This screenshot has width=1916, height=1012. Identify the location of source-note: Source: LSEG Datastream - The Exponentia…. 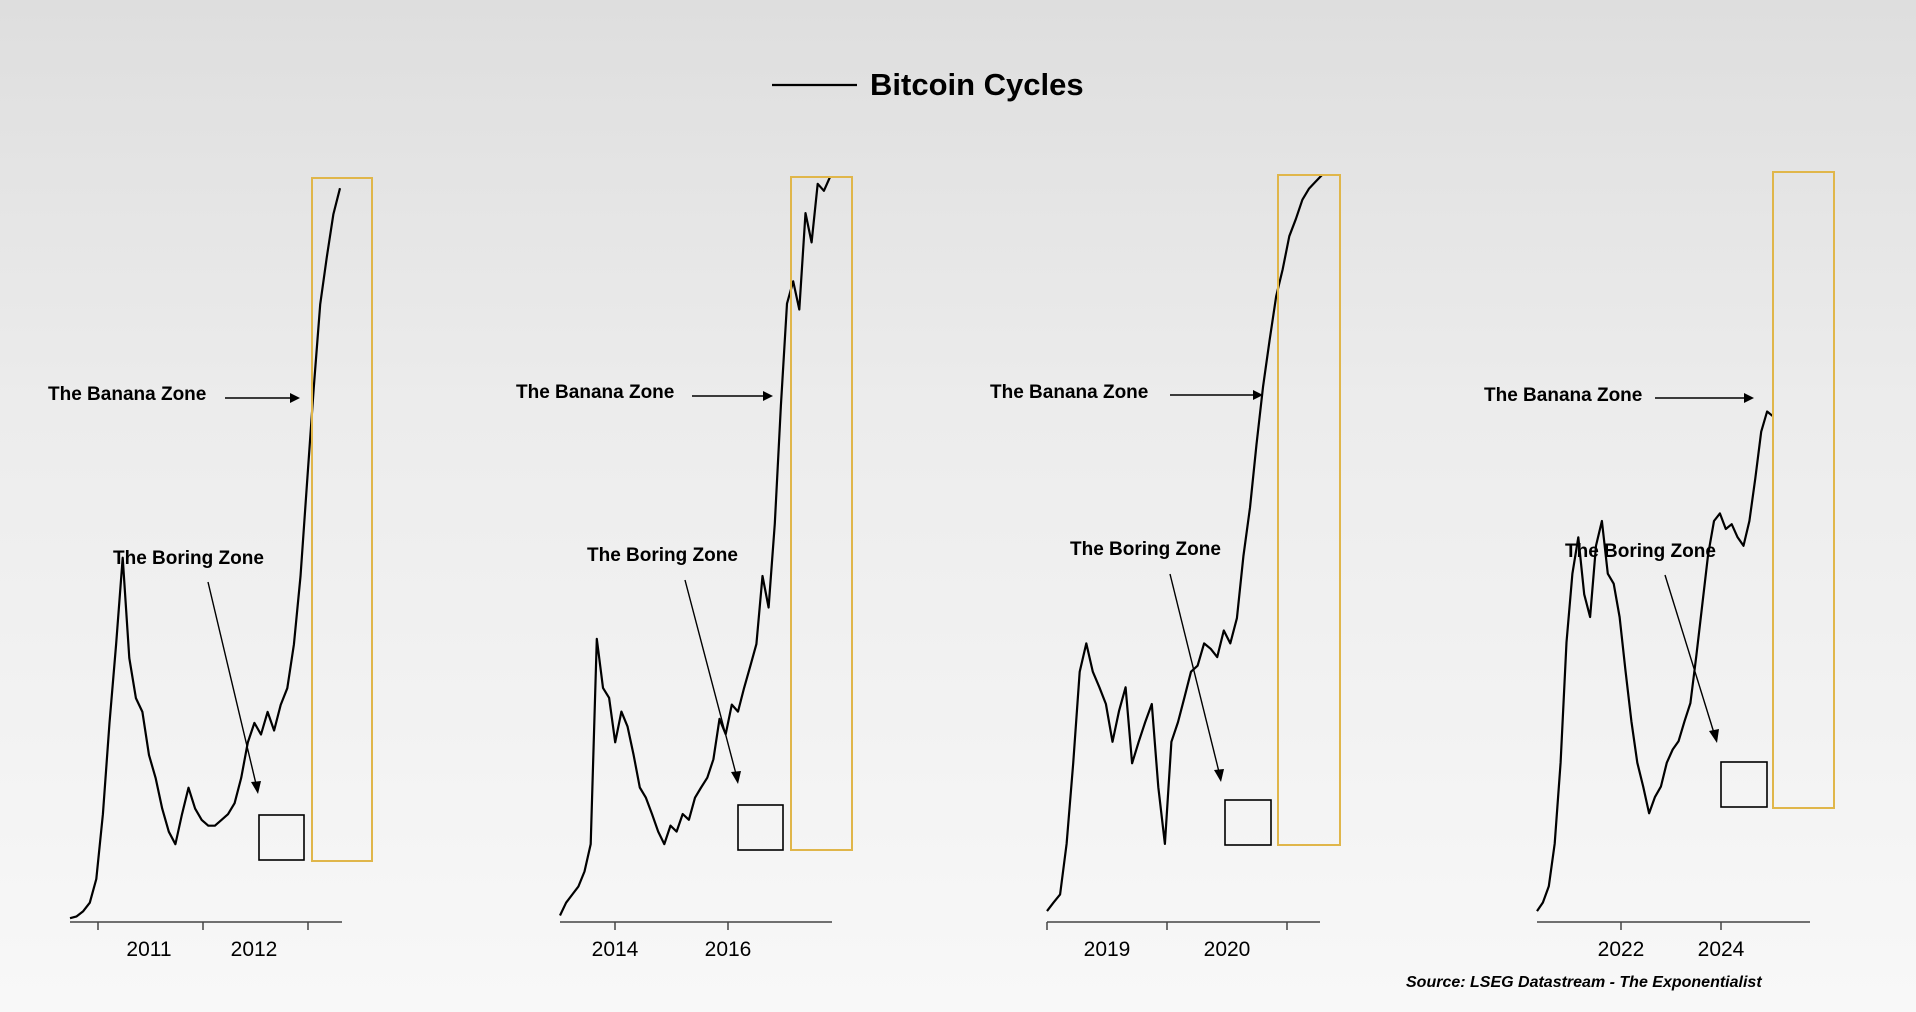
(1584, 982).